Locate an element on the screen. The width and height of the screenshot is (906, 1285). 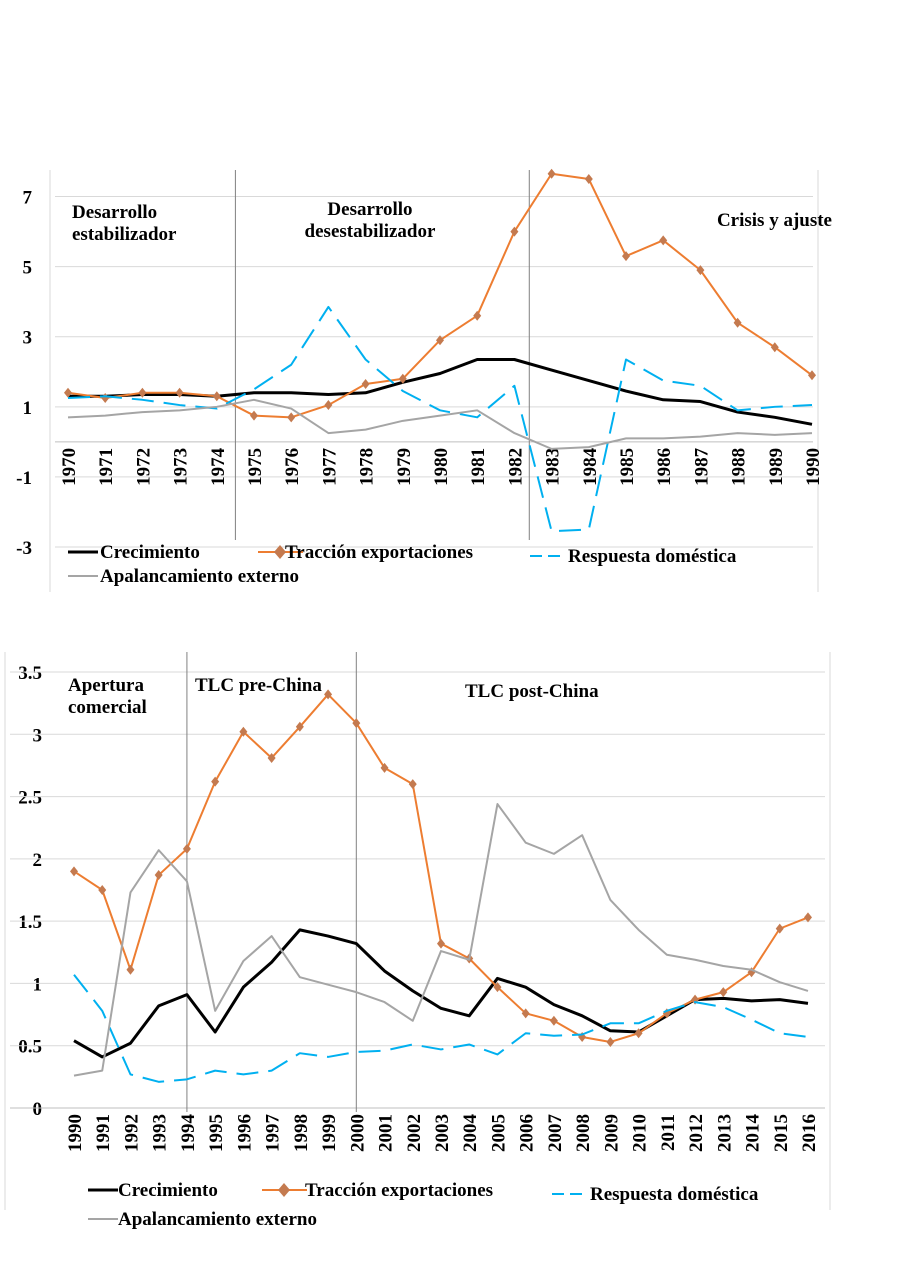
x-tick-label: 1988 is located at coordinates (739, 467).